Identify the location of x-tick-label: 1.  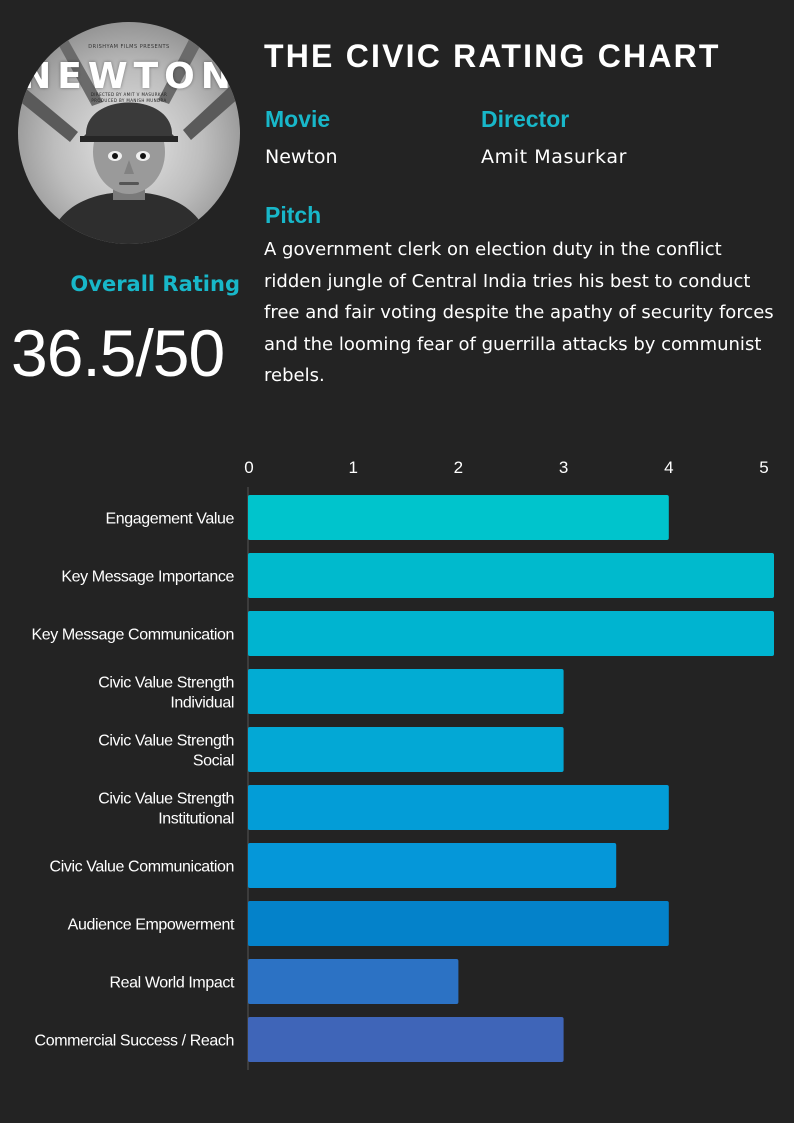
(352, 467).